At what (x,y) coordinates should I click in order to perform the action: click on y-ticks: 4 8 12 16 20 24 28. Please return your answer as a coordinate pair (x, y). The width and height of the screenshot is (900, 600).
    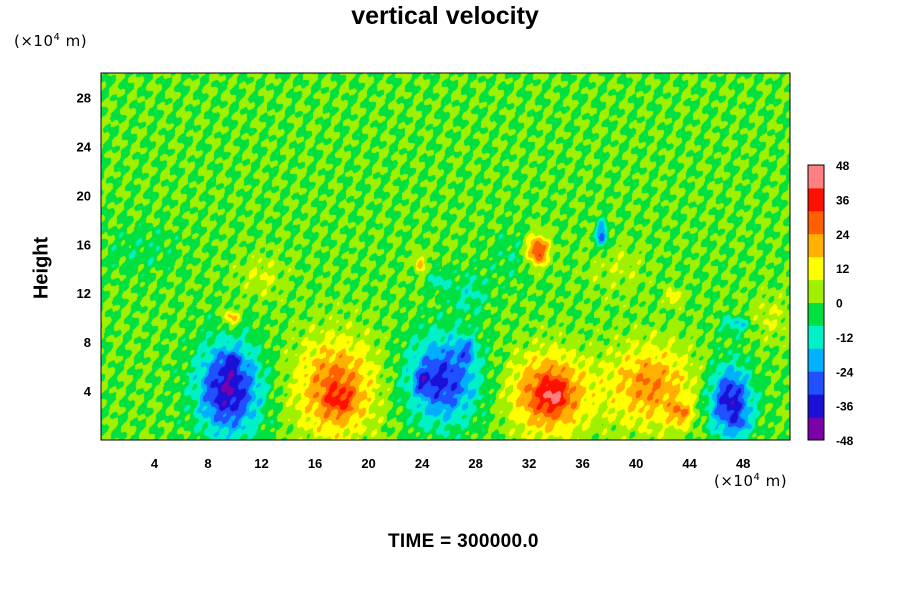
    Looking at the image, I should click on (84, 244).